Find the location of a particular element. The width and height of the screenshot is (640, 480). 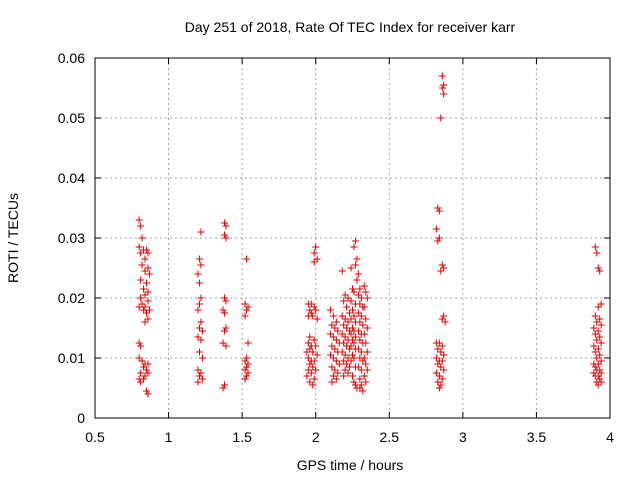

x-tick-label: 3.5 is located at coordinates (537, 437).